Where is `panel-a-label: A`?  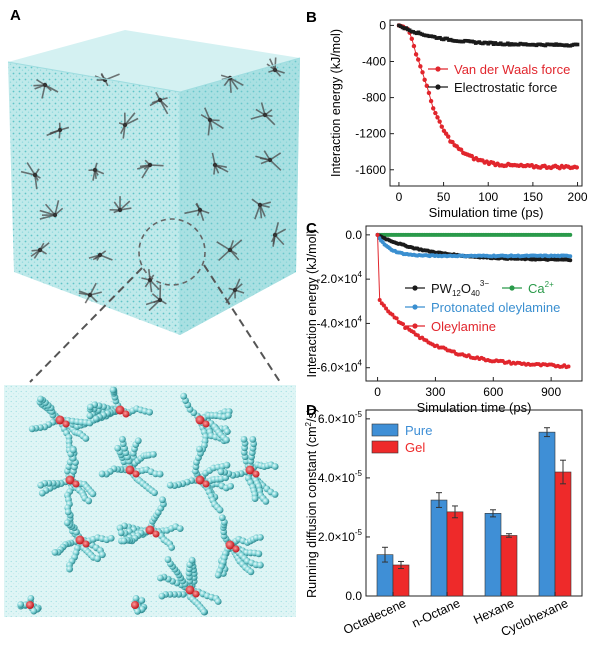
panel-a-label: A is located at coordinates (15, 15).